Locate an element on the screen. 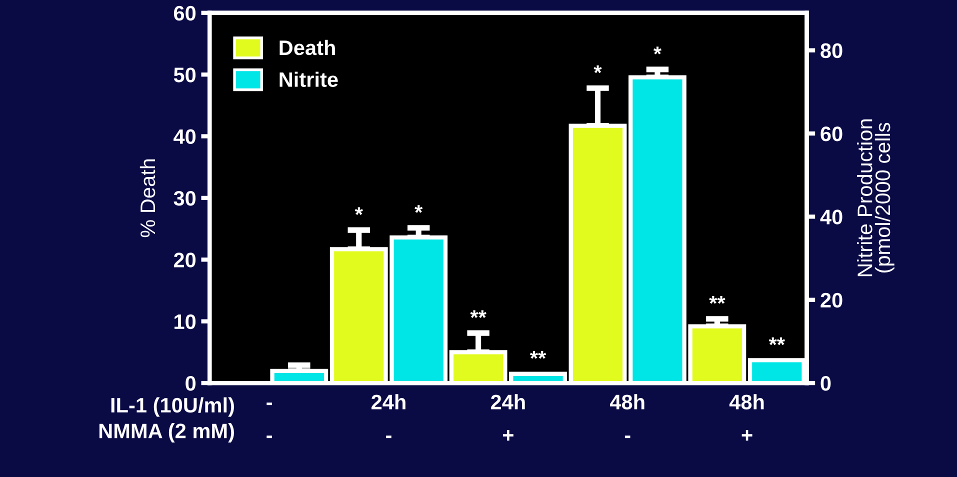 The width and height of the screenshot is (957, 477). text: NMMA (2 mM) is located at coordinates (166, 432).